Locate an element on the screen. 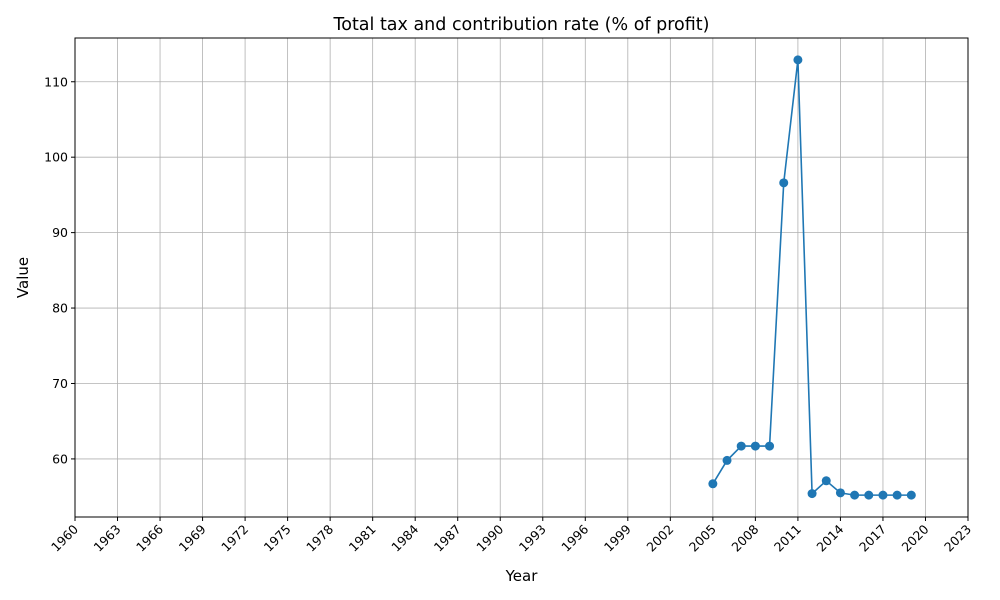 Image resolution: width=1000 pixels, height=600 pixels. x-tick-label: 1990 is located at coordinates (489, 537).